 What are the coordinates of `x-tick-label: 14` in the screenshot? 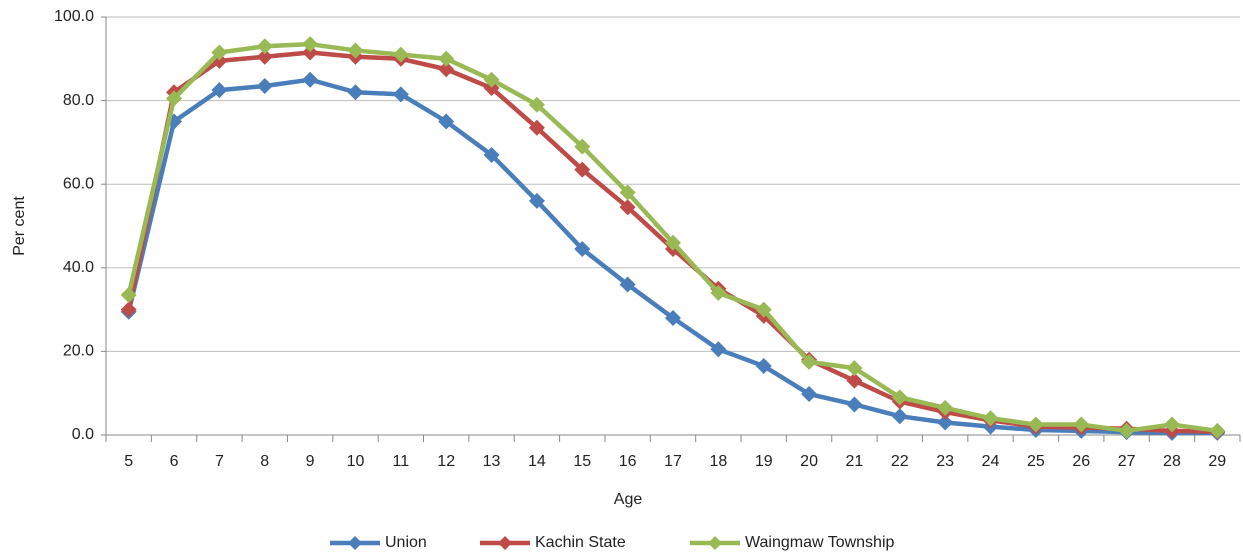 It's located at (537, 461).